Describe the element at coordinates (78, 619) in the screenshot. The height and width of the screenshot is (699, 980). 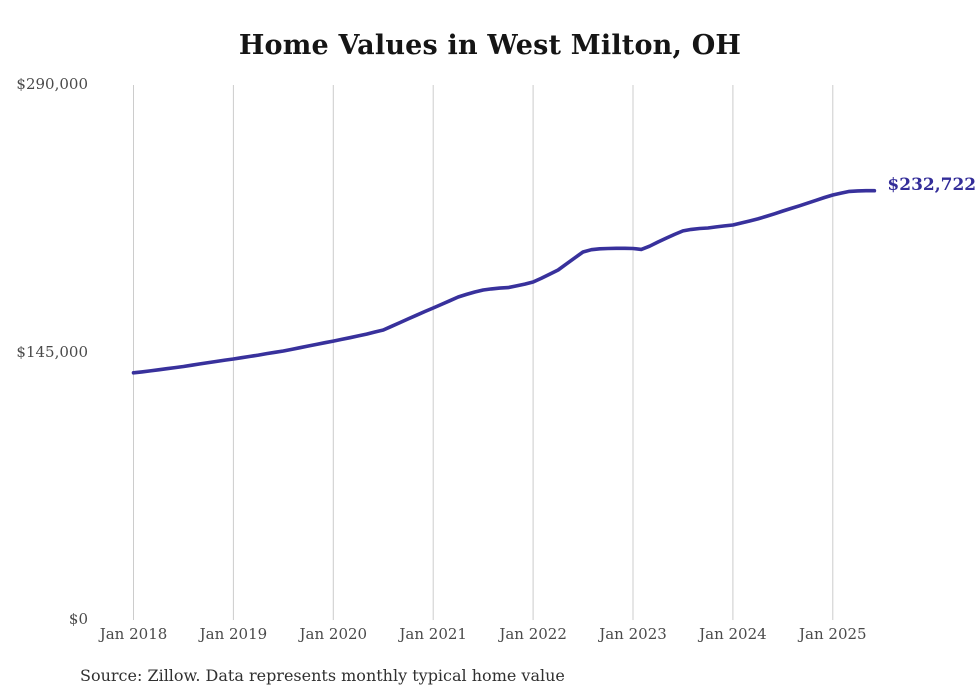
I see `y-axis-tick-label: $0` at that location.